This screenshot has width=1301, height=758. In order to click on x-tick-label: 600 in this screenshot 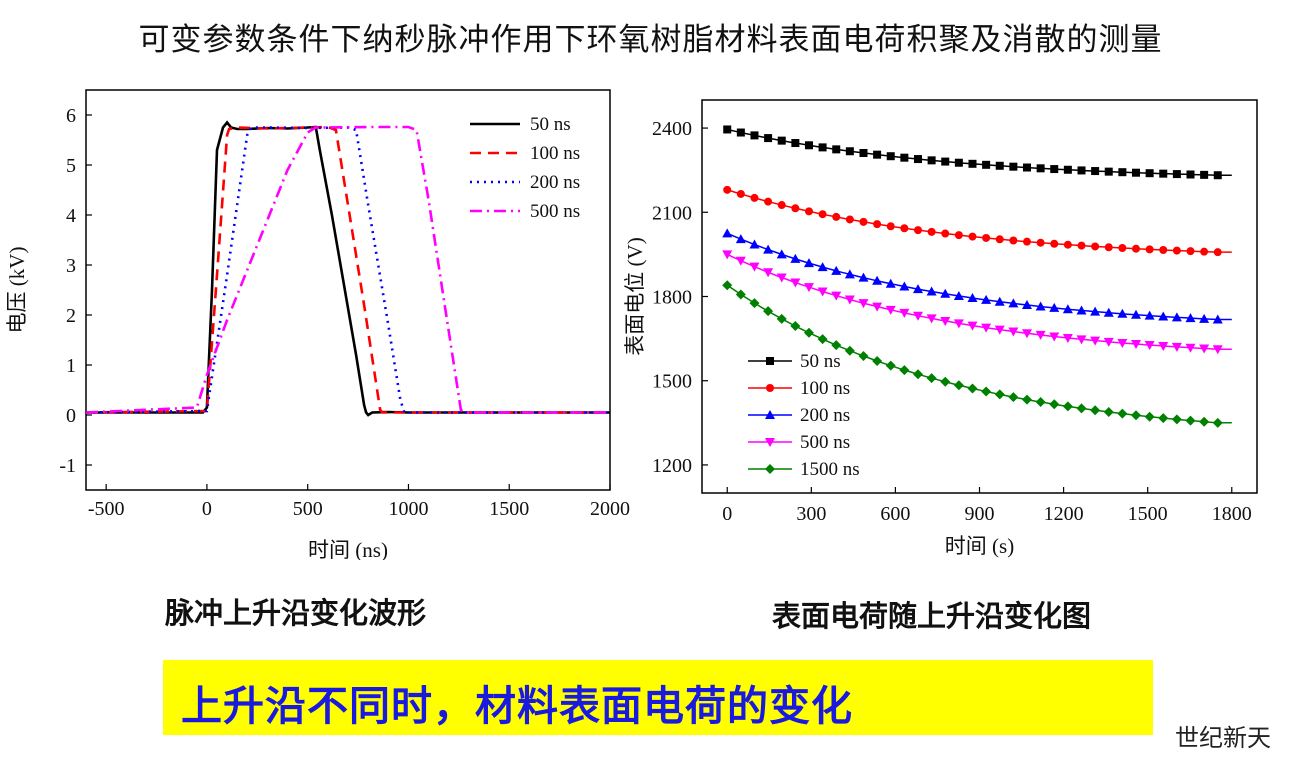, I will do `click(895, 514)`.